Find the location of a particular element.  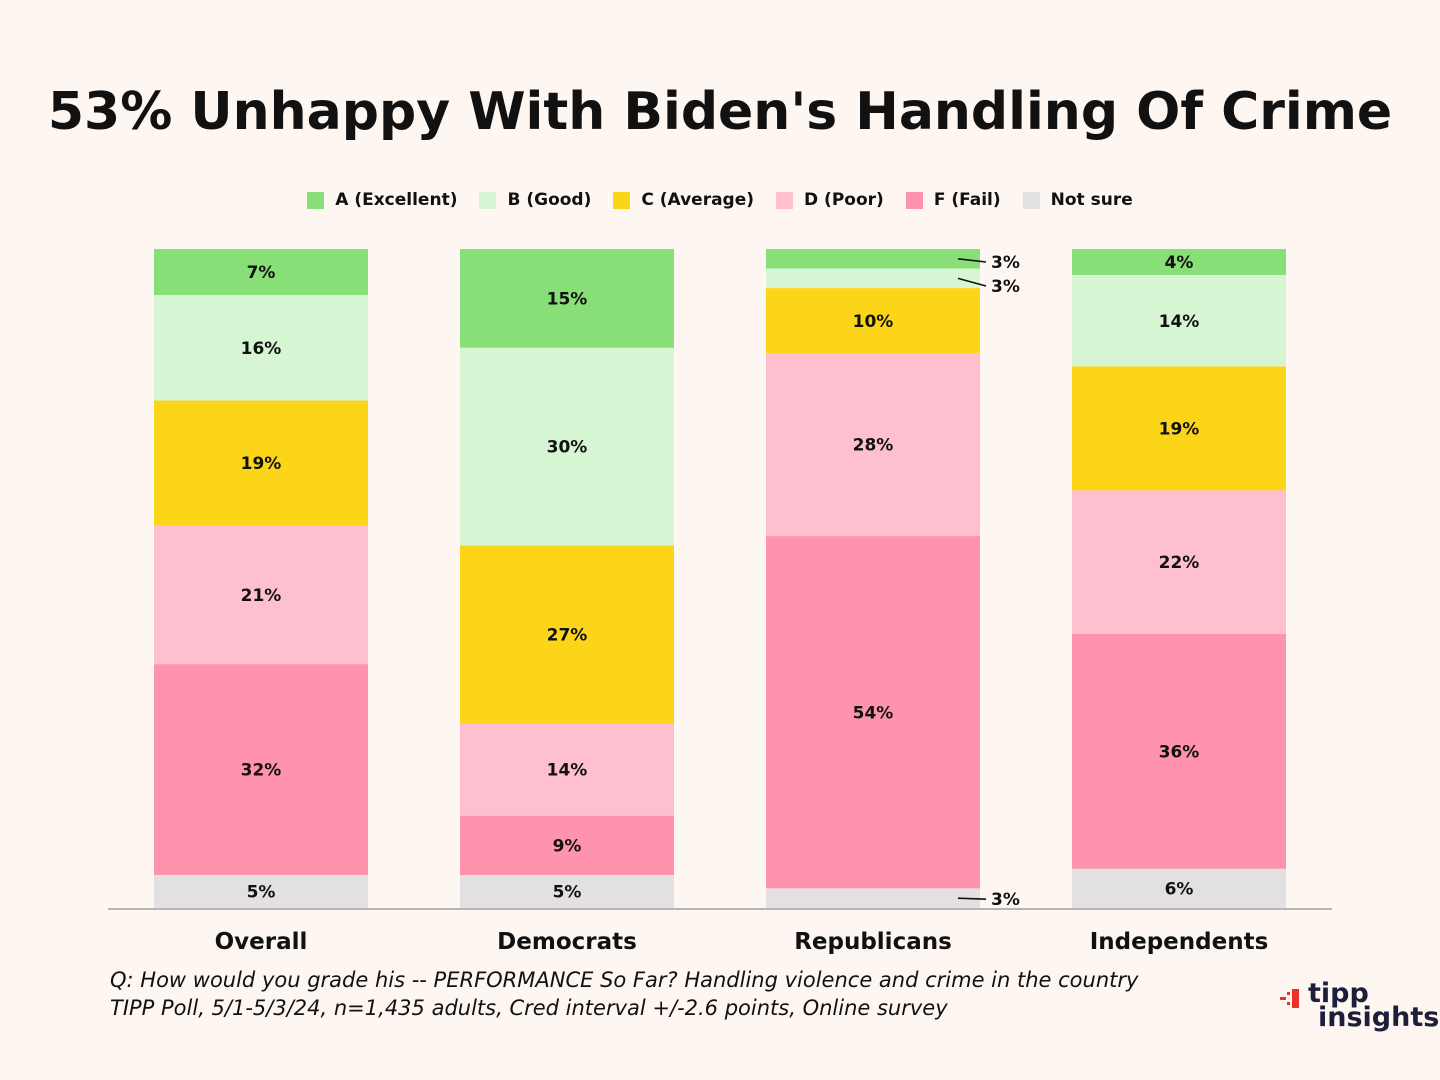

logo-mark-icon is located at coordinates (1289, 998).